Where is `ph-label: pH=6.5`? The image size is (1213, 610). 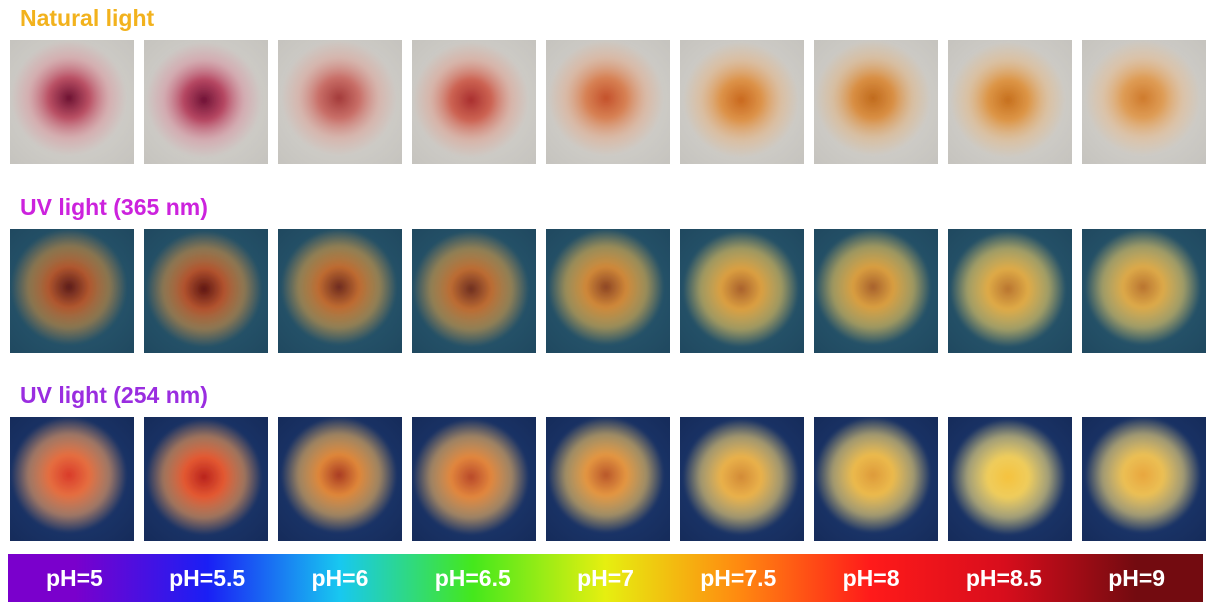 ph-label: pH=6.5 is located at coordinates (472, 577).